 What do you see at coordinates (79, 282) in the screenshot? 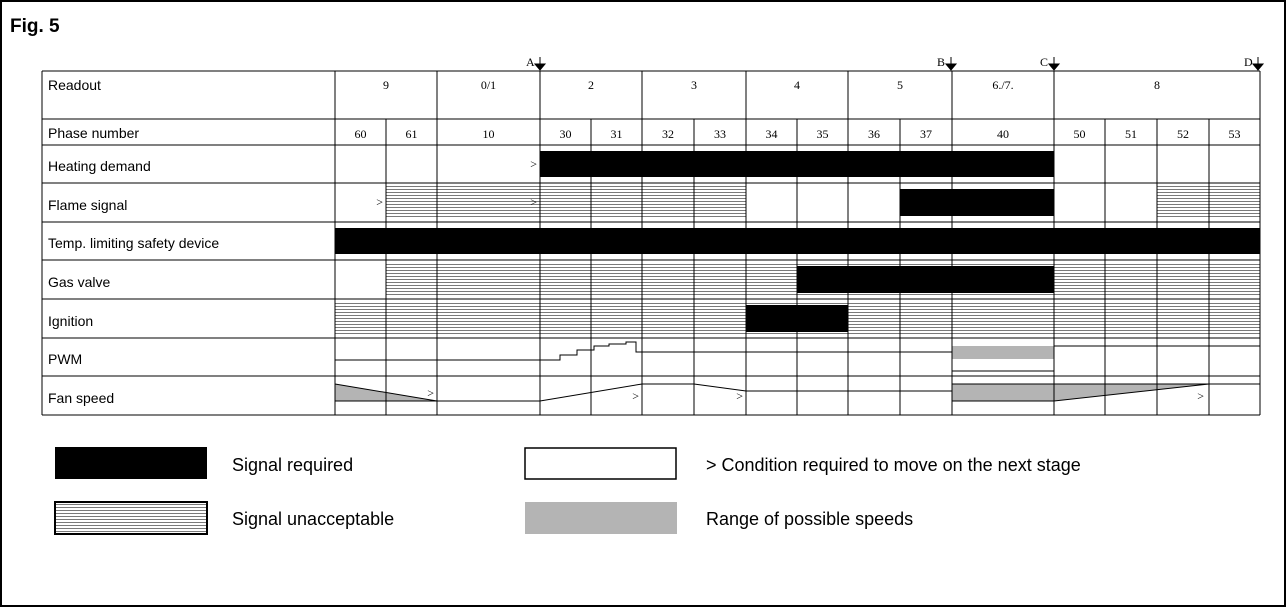
I see `row-label: Gas valve` at bounding box center [79, 282].